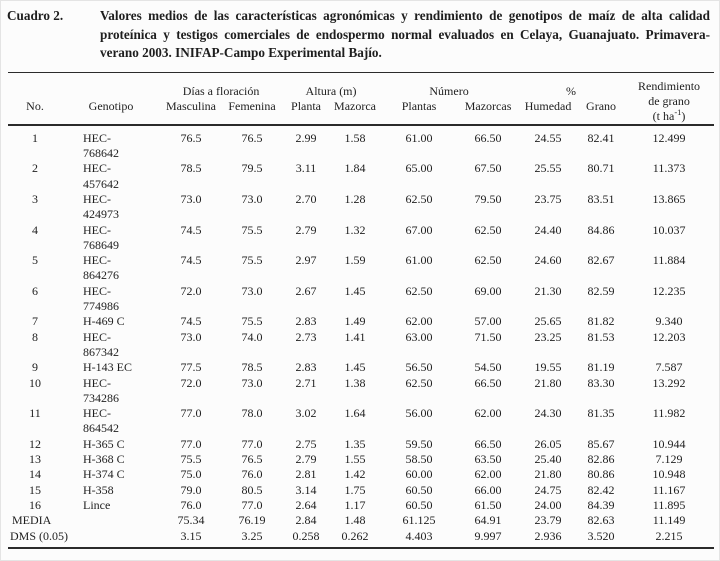 This screenshot has height=561, width=720. What do you see at coordinates (601, 443) in the screenshot?
I see `value-cell: 85.67` at bounding box center [601, 443].